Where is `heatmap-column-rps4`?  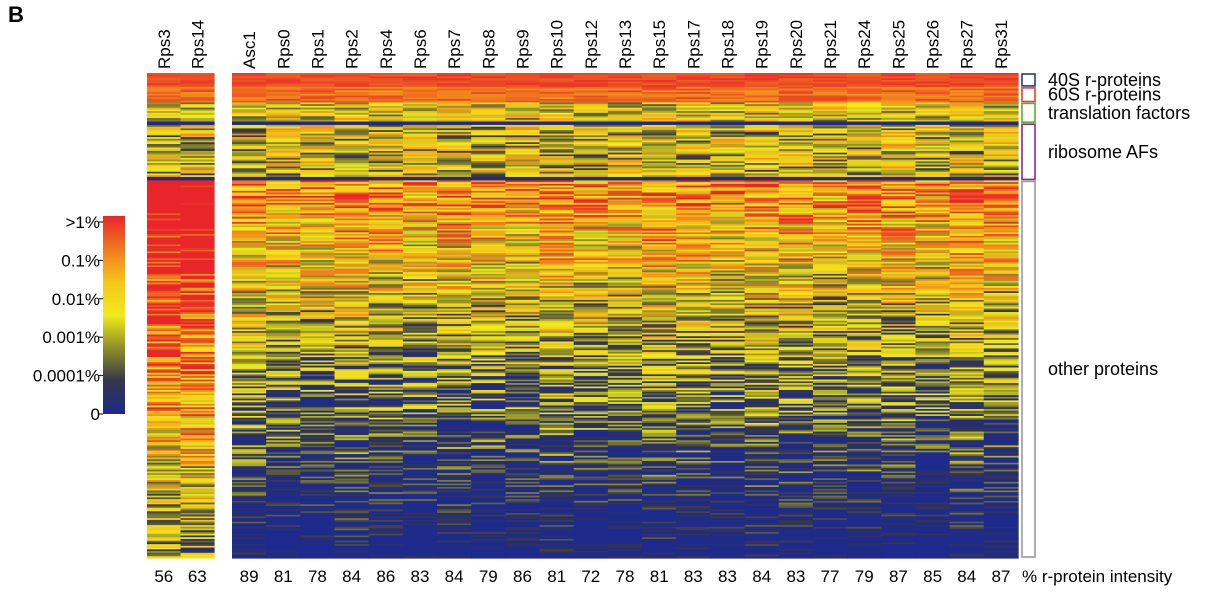
heatmap-column-rps4 is located at coordinates (386, 316).